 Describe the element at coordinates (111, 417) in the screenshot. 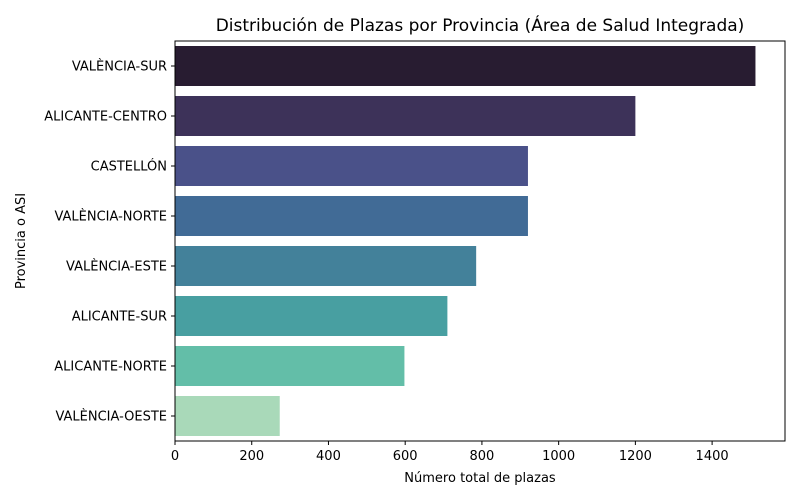

I see `y-tick-label: VALÈNCIA-OESTE` at that location.